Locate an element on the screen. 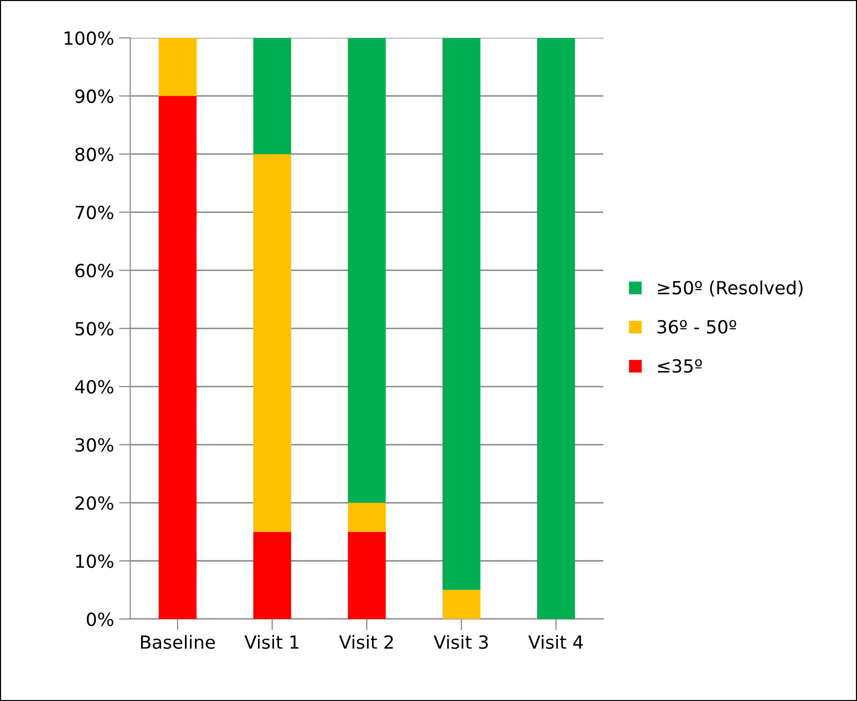  y-tick-label: 10% is located at coordinates (95, 561).